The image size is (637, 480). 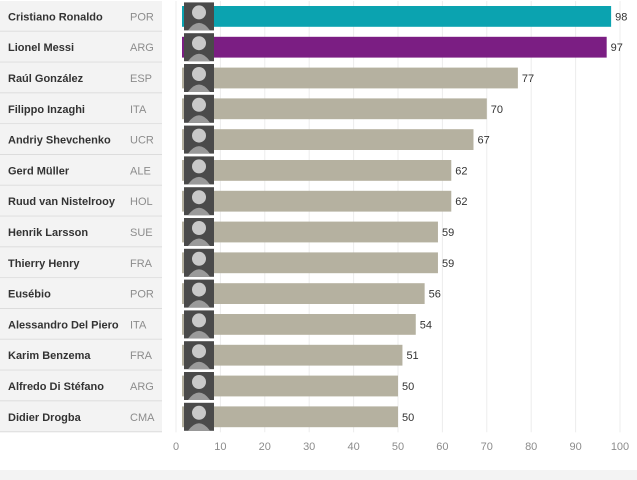 I want to click on player-country: ESP, so click(x=141, y=79).